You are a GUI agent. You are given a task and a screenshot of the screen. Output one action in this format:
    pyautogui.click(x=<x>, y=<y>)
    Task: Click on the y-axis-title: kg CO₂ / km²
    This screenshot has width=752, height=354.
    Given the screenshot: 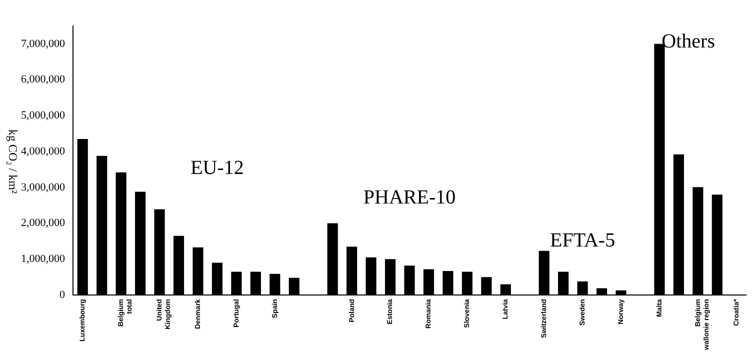 What is the action you would take?
    pyautogui.click(x=13, y=161)
    